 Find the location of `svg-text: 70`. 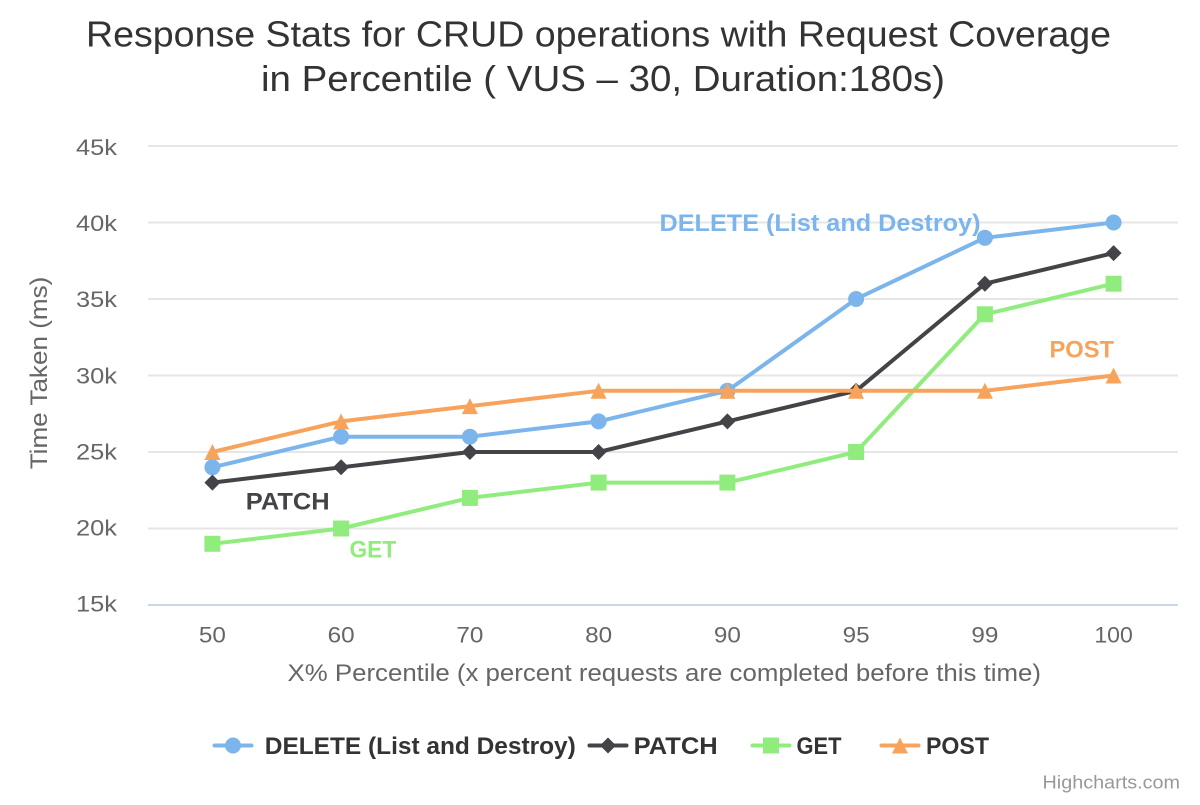

svg-text: 70 is located at coordinates (469, 635).